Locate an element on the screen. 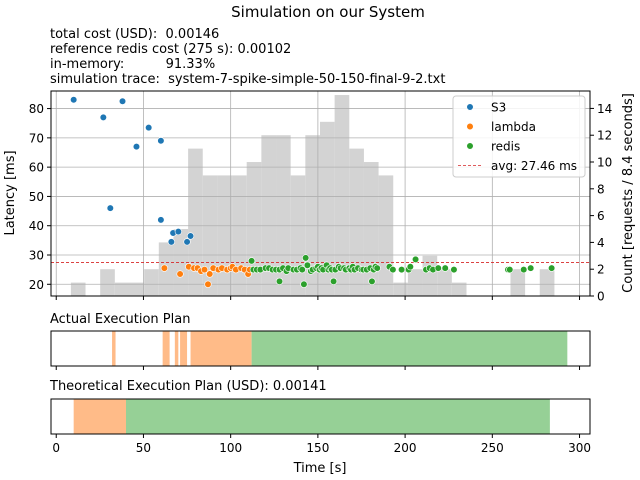 Image resolution: width=640 pixels, height=480 pixels. info-total-cost: total cost (USD): 0.00146 is located at coordinates (134, 34).